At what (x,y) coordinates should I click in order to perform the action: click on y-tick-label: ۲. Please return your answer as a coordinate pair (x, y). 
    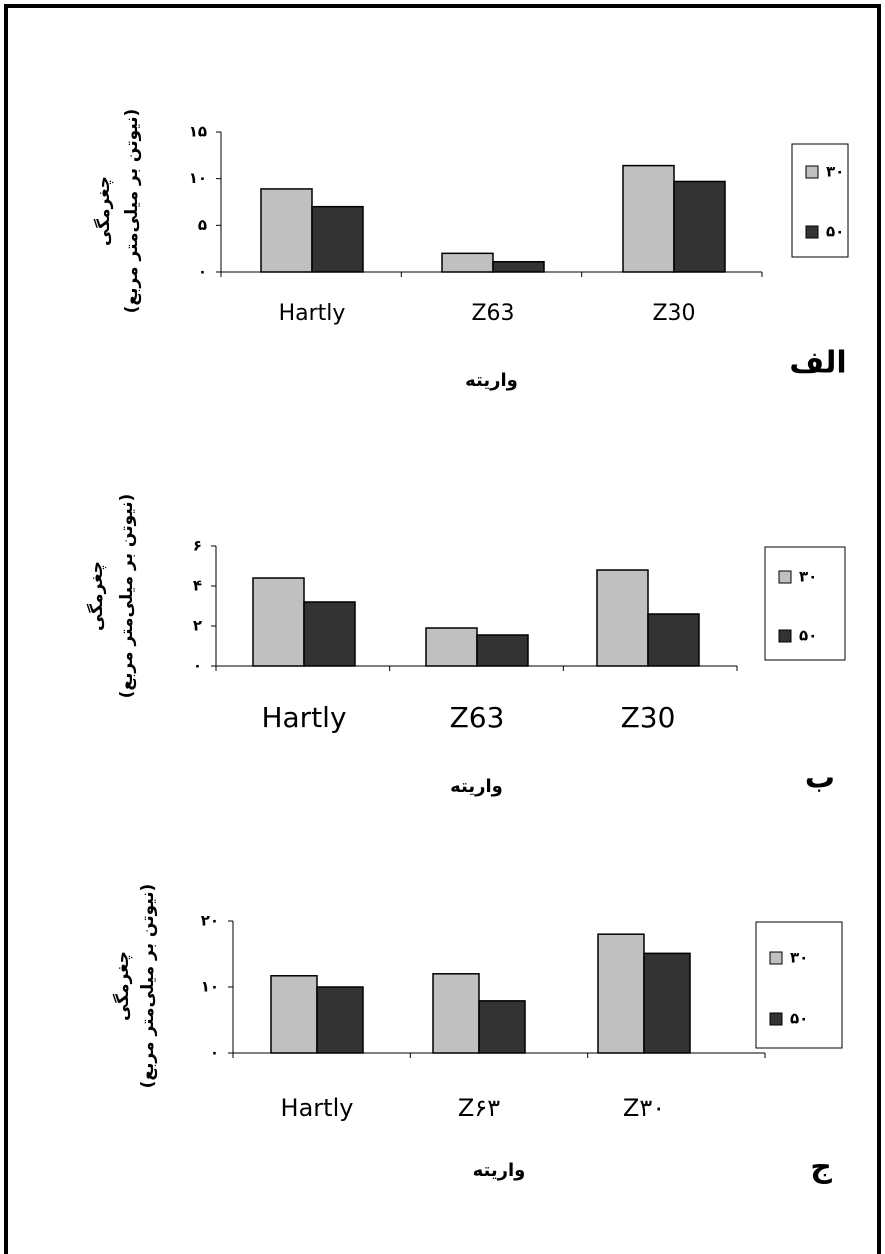
    Looking at the image, I should click on (197, 626).